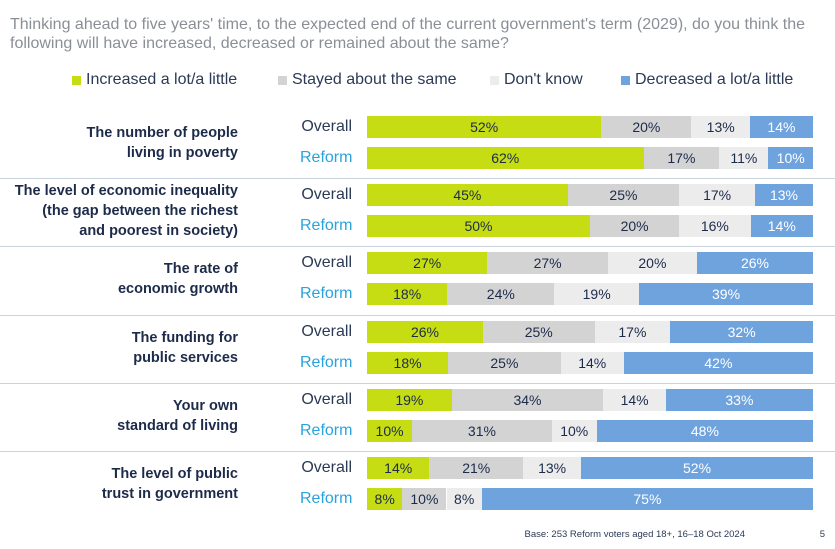 Image resolution: width=835 pixels, height=549 pixels. What do you see at coordinates (126, 191) in the screenshot?
I see `category-label-line: The level of economic inequality` at bounding box center [126, 191].